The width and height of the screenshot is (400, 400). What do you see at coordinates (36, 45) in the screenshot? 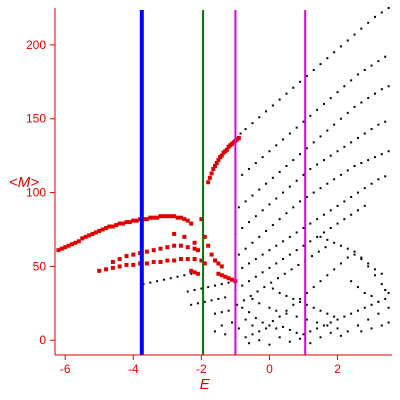
I see `y-tick-label: 200` at bounding box center [36, 45].